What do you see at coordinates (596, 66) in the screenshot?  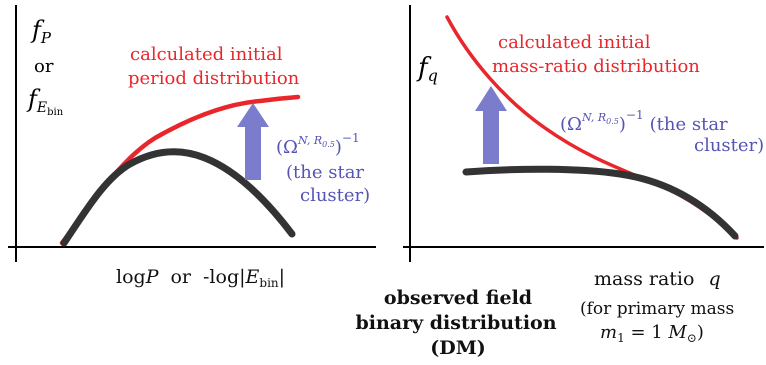 I see `right-curve-label-line2: mass-ratio distribution` at bounding box center [596, 66].